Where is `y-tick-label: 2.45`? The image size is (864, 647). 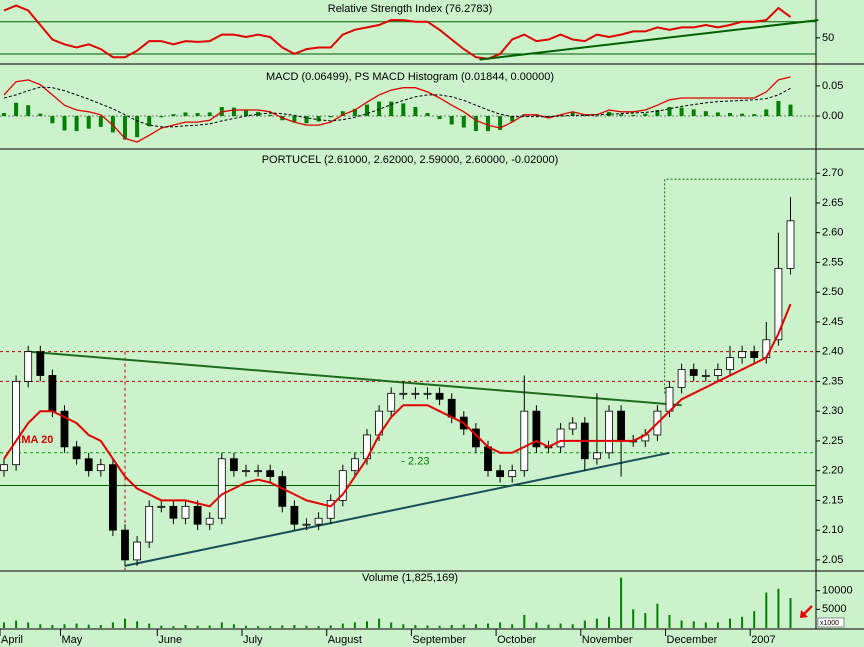 y-tick-label: 2.45 is located at coordinates (832, 322).